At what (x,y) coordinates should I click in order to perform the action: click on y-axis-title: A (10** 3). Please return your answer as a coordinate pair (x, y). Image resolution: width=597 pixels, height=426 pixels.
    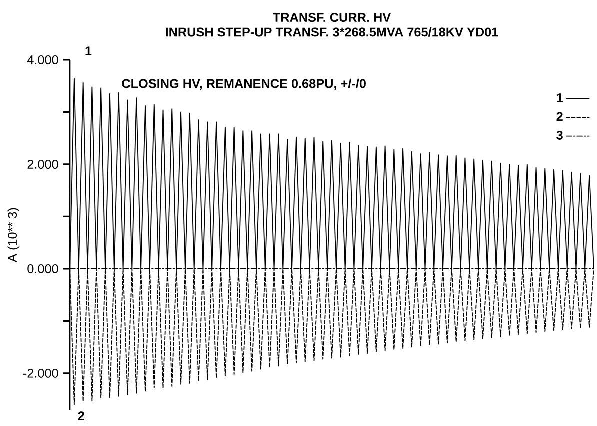
    Looking at the image, I should click on (14, 235).